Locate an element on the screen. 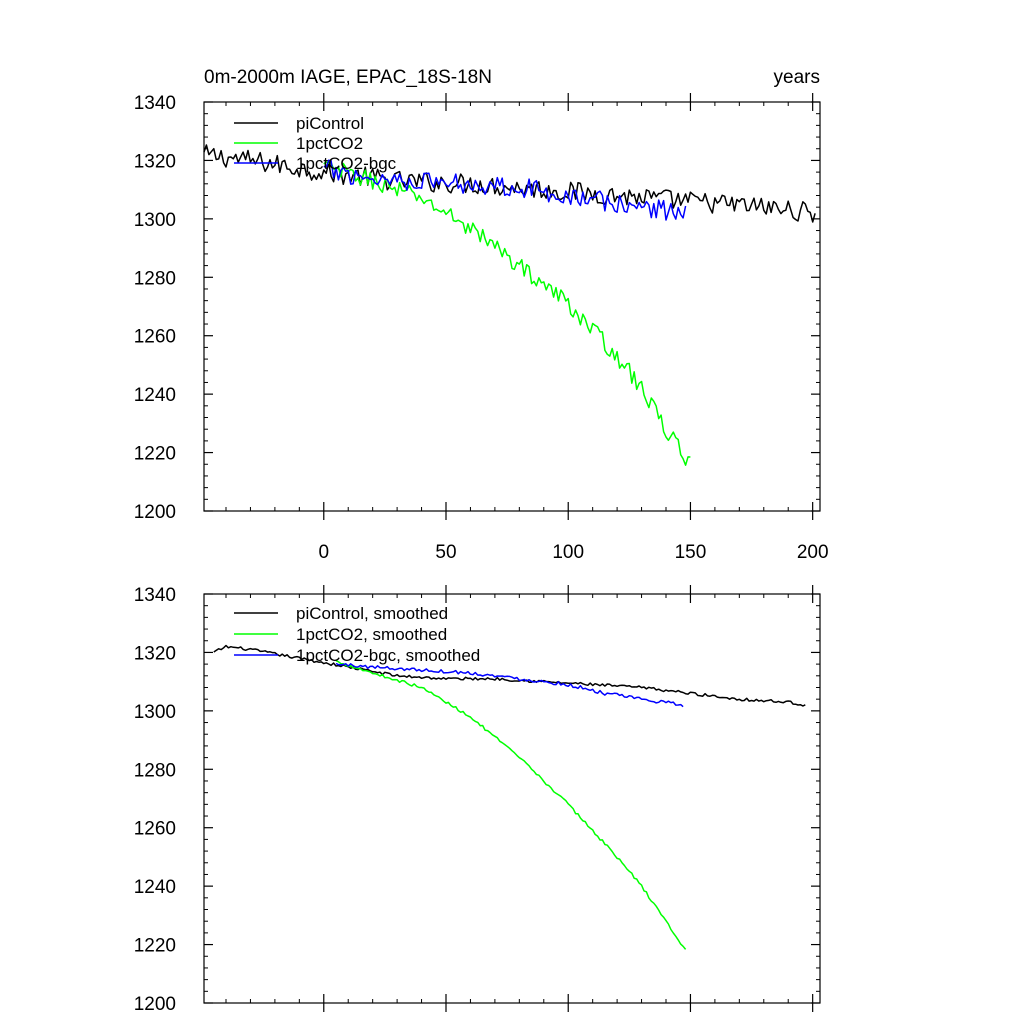 This screenshot has width=1024, height=1024. series-line-1pctco2-smoothed is located at coordinates (511, 805).